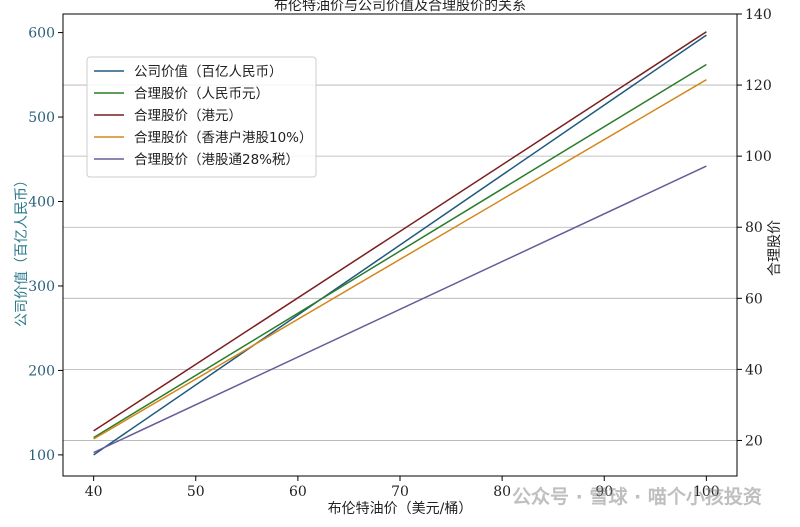  I want to click on y-left-tick-label: 300, so click(41, 287).